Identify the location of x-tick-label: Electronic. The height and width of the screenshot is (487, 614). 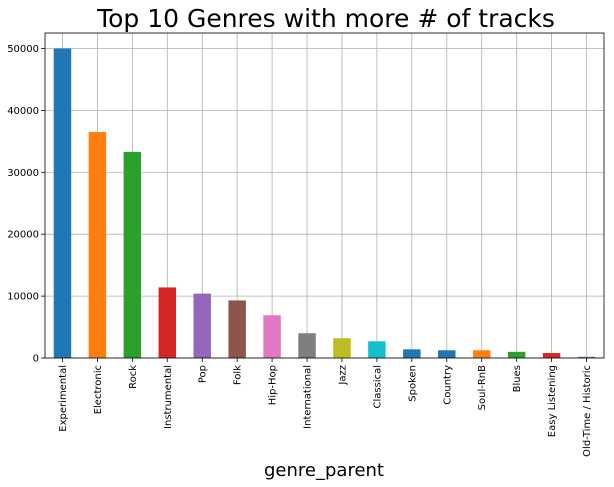
(98, 389).